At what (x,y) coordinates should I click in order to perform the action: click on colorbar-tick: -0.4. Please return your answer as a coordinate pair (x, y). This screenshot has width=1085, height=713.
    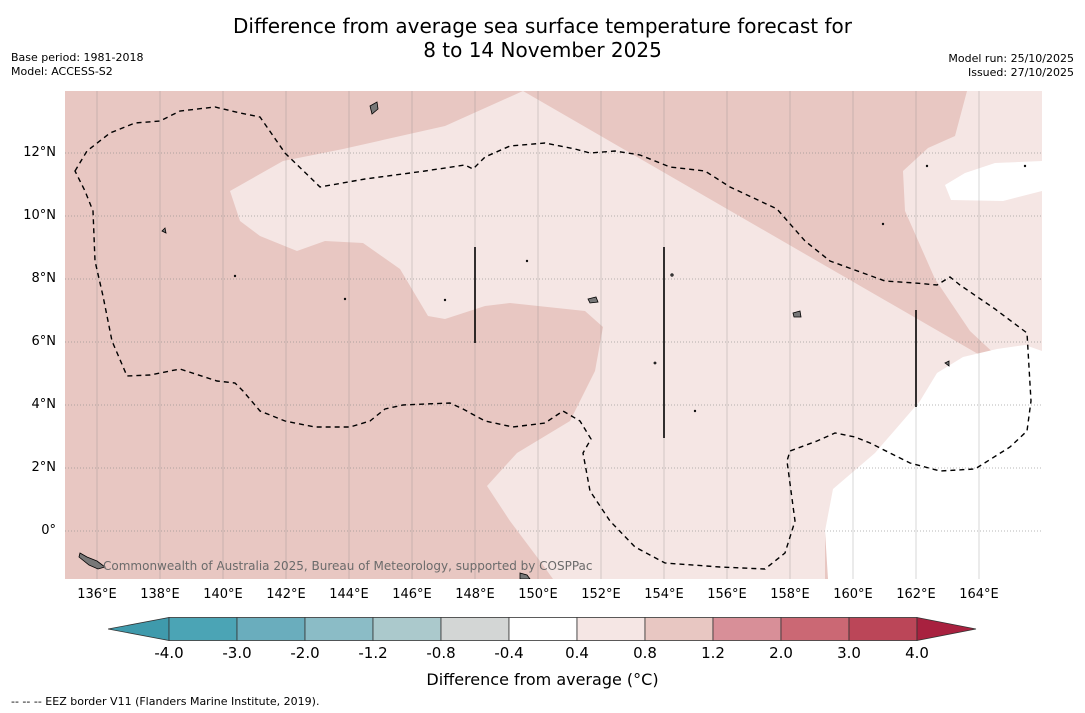
    Looking at the image, I should click on (509, 653).